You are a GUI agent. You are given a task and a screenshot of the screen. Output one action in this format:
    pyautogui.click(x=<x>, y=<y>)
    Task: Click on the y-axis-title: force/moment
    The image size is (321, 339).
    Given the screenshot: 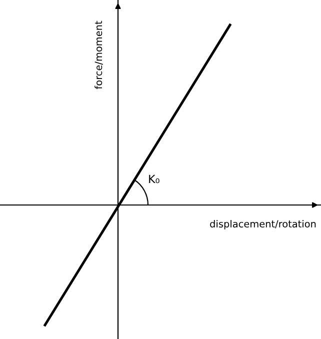 What is the action you would take?
    pyautogui.click(x=98, y=55)
    